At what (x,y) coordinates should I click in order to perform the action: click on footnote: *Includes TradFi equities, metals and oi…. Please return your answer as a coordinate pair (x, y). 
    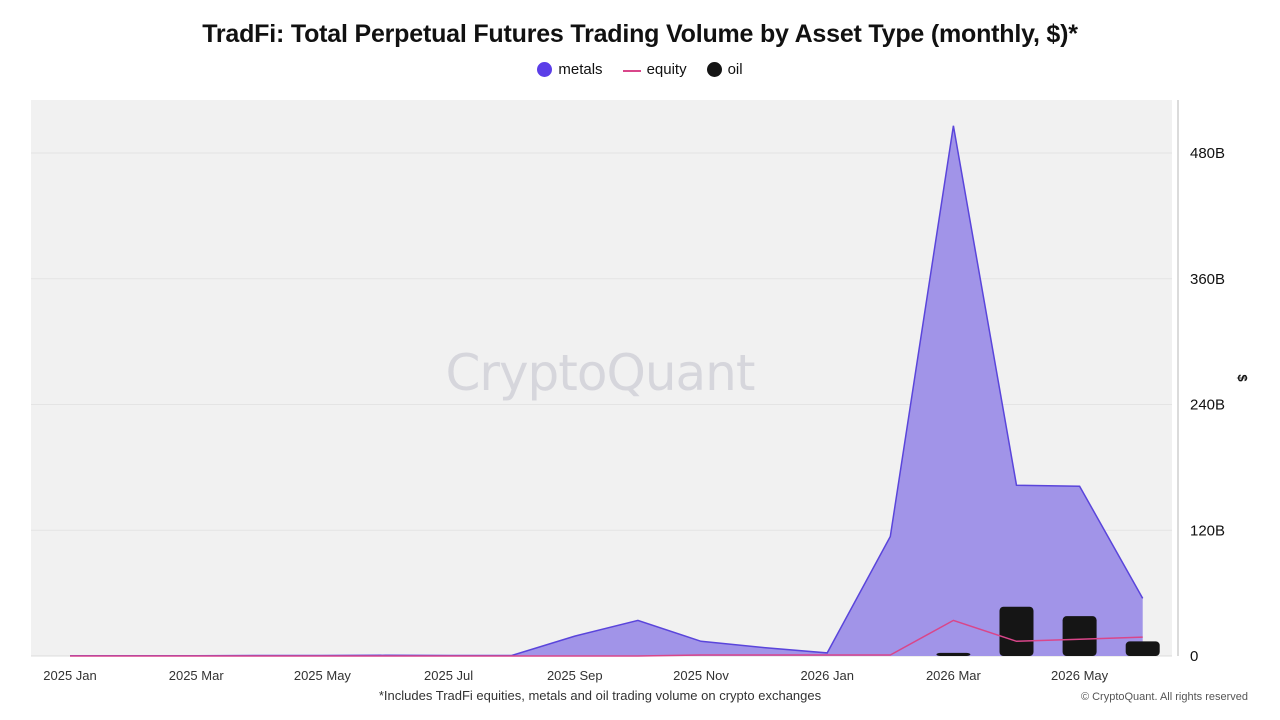
    Looking at the image, I should click on (600, 695).